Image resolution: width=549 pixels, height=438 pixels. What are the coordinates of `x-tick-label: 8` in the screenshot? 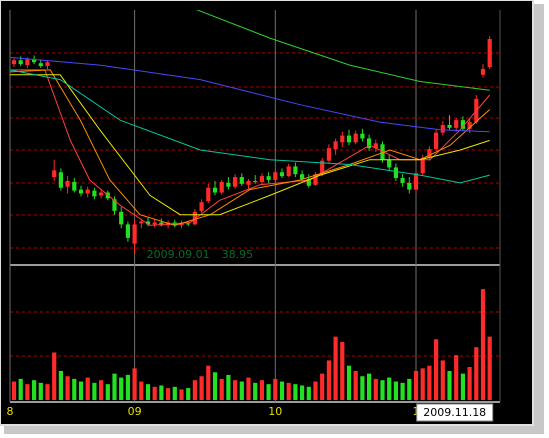 It's located at (9, 411).